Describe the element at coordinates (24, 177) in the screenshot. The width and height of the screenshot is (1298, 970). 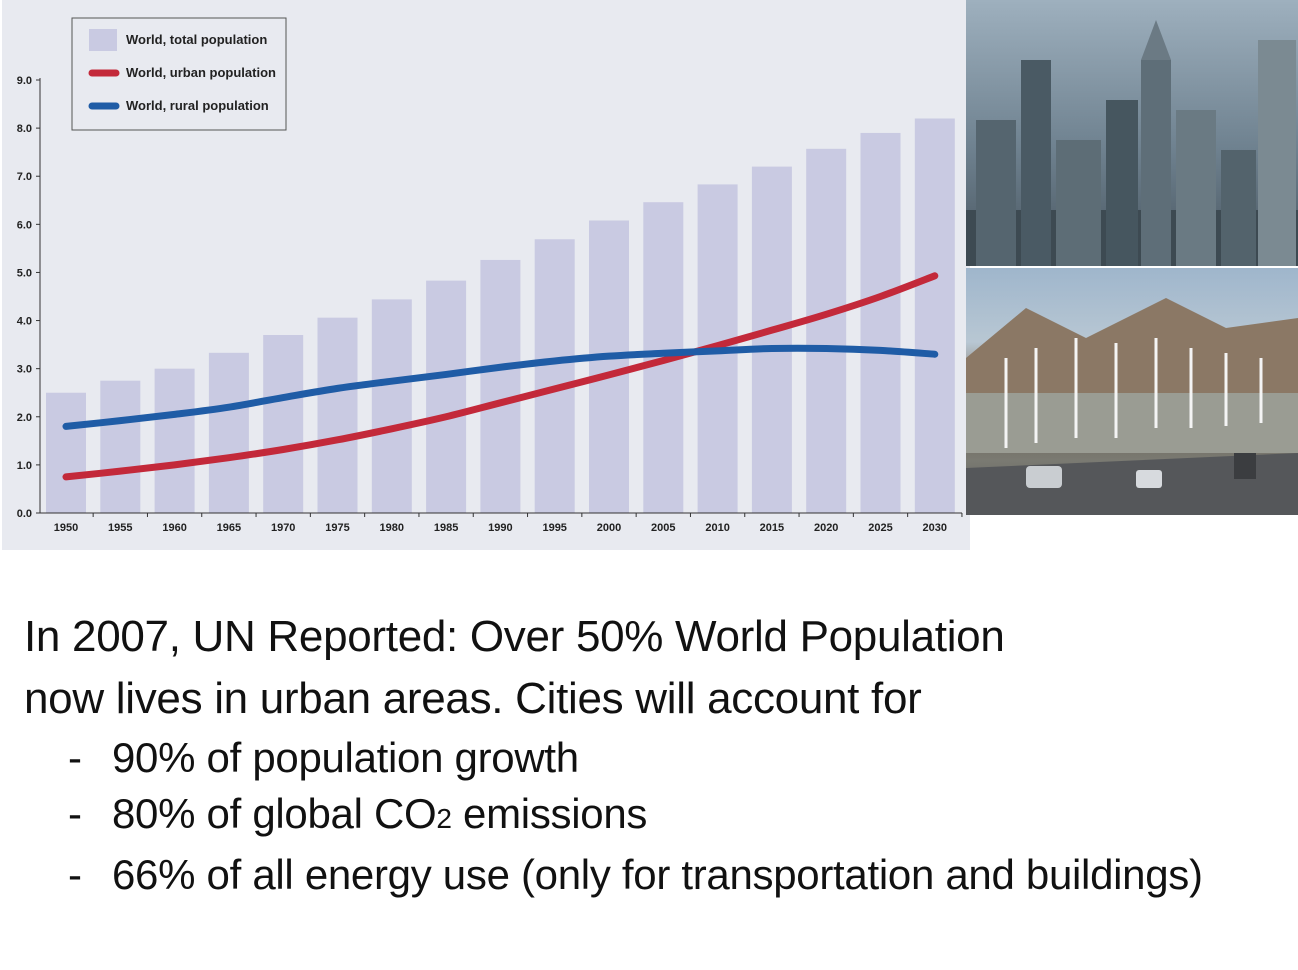
I see `y-tick-label: 7.0` at that location.